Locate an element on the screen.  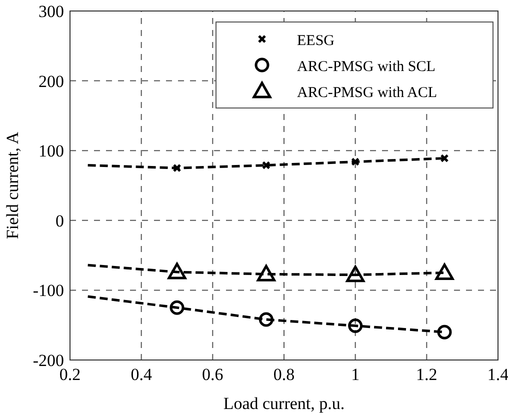
x-tick-label: 1.4 is located at coordinates (497, 374).